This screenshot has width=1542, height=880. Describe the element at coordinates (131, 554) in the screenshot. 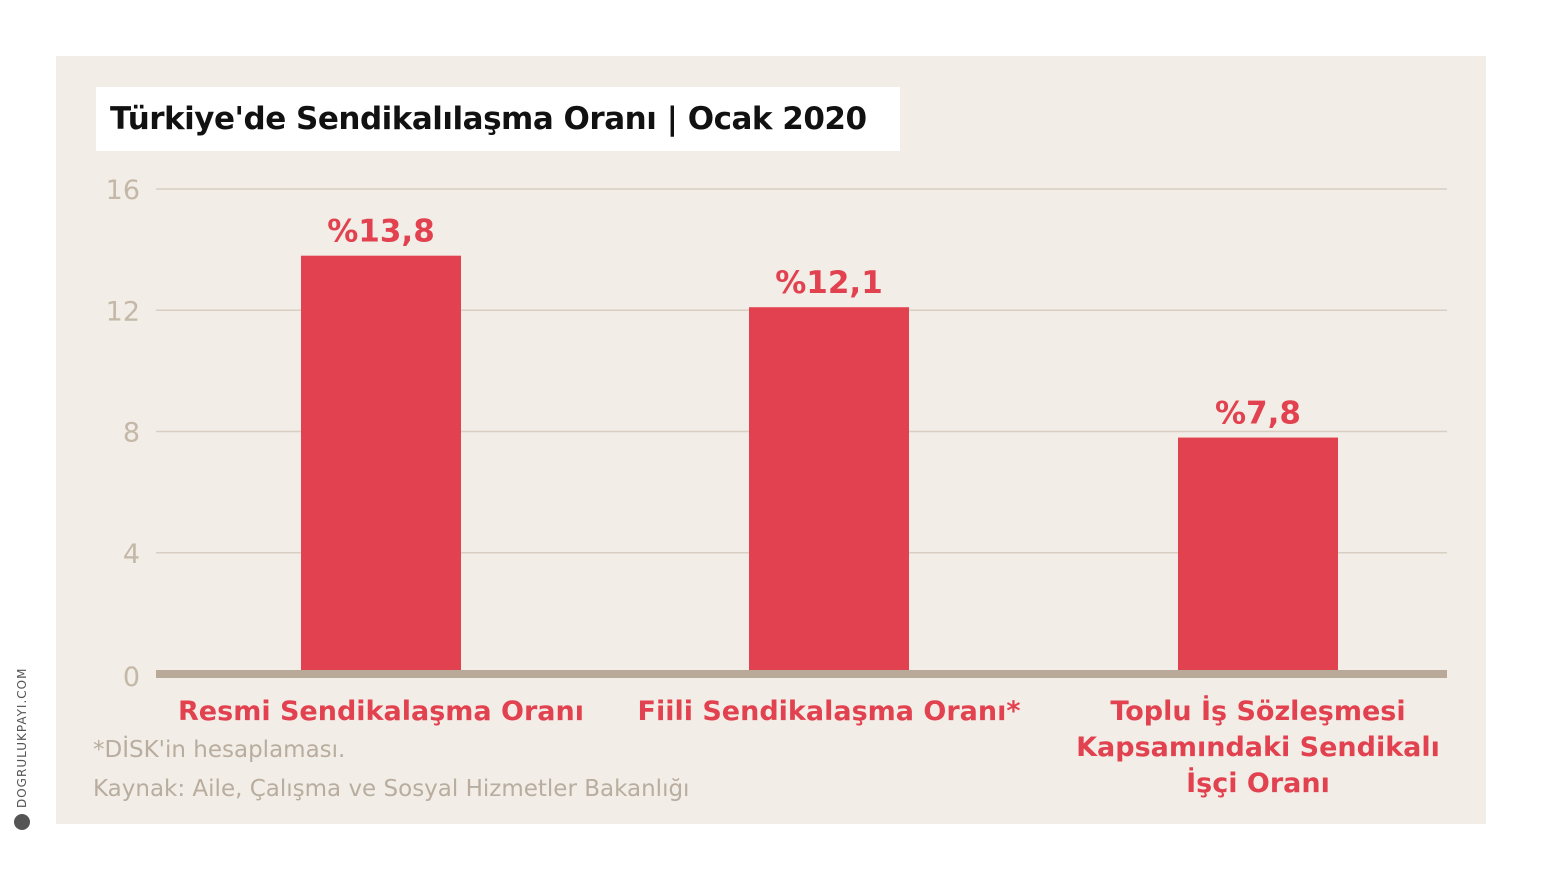

I see `y-tick-label: 4` at that location.